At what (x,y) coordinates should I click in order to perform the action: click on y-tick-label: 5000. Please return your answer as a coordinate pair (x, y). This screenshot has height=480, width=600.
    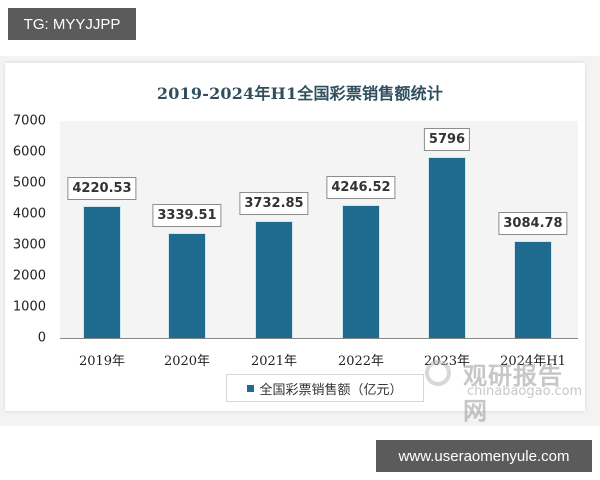
    Looking at the image, I should click on (29, 183).